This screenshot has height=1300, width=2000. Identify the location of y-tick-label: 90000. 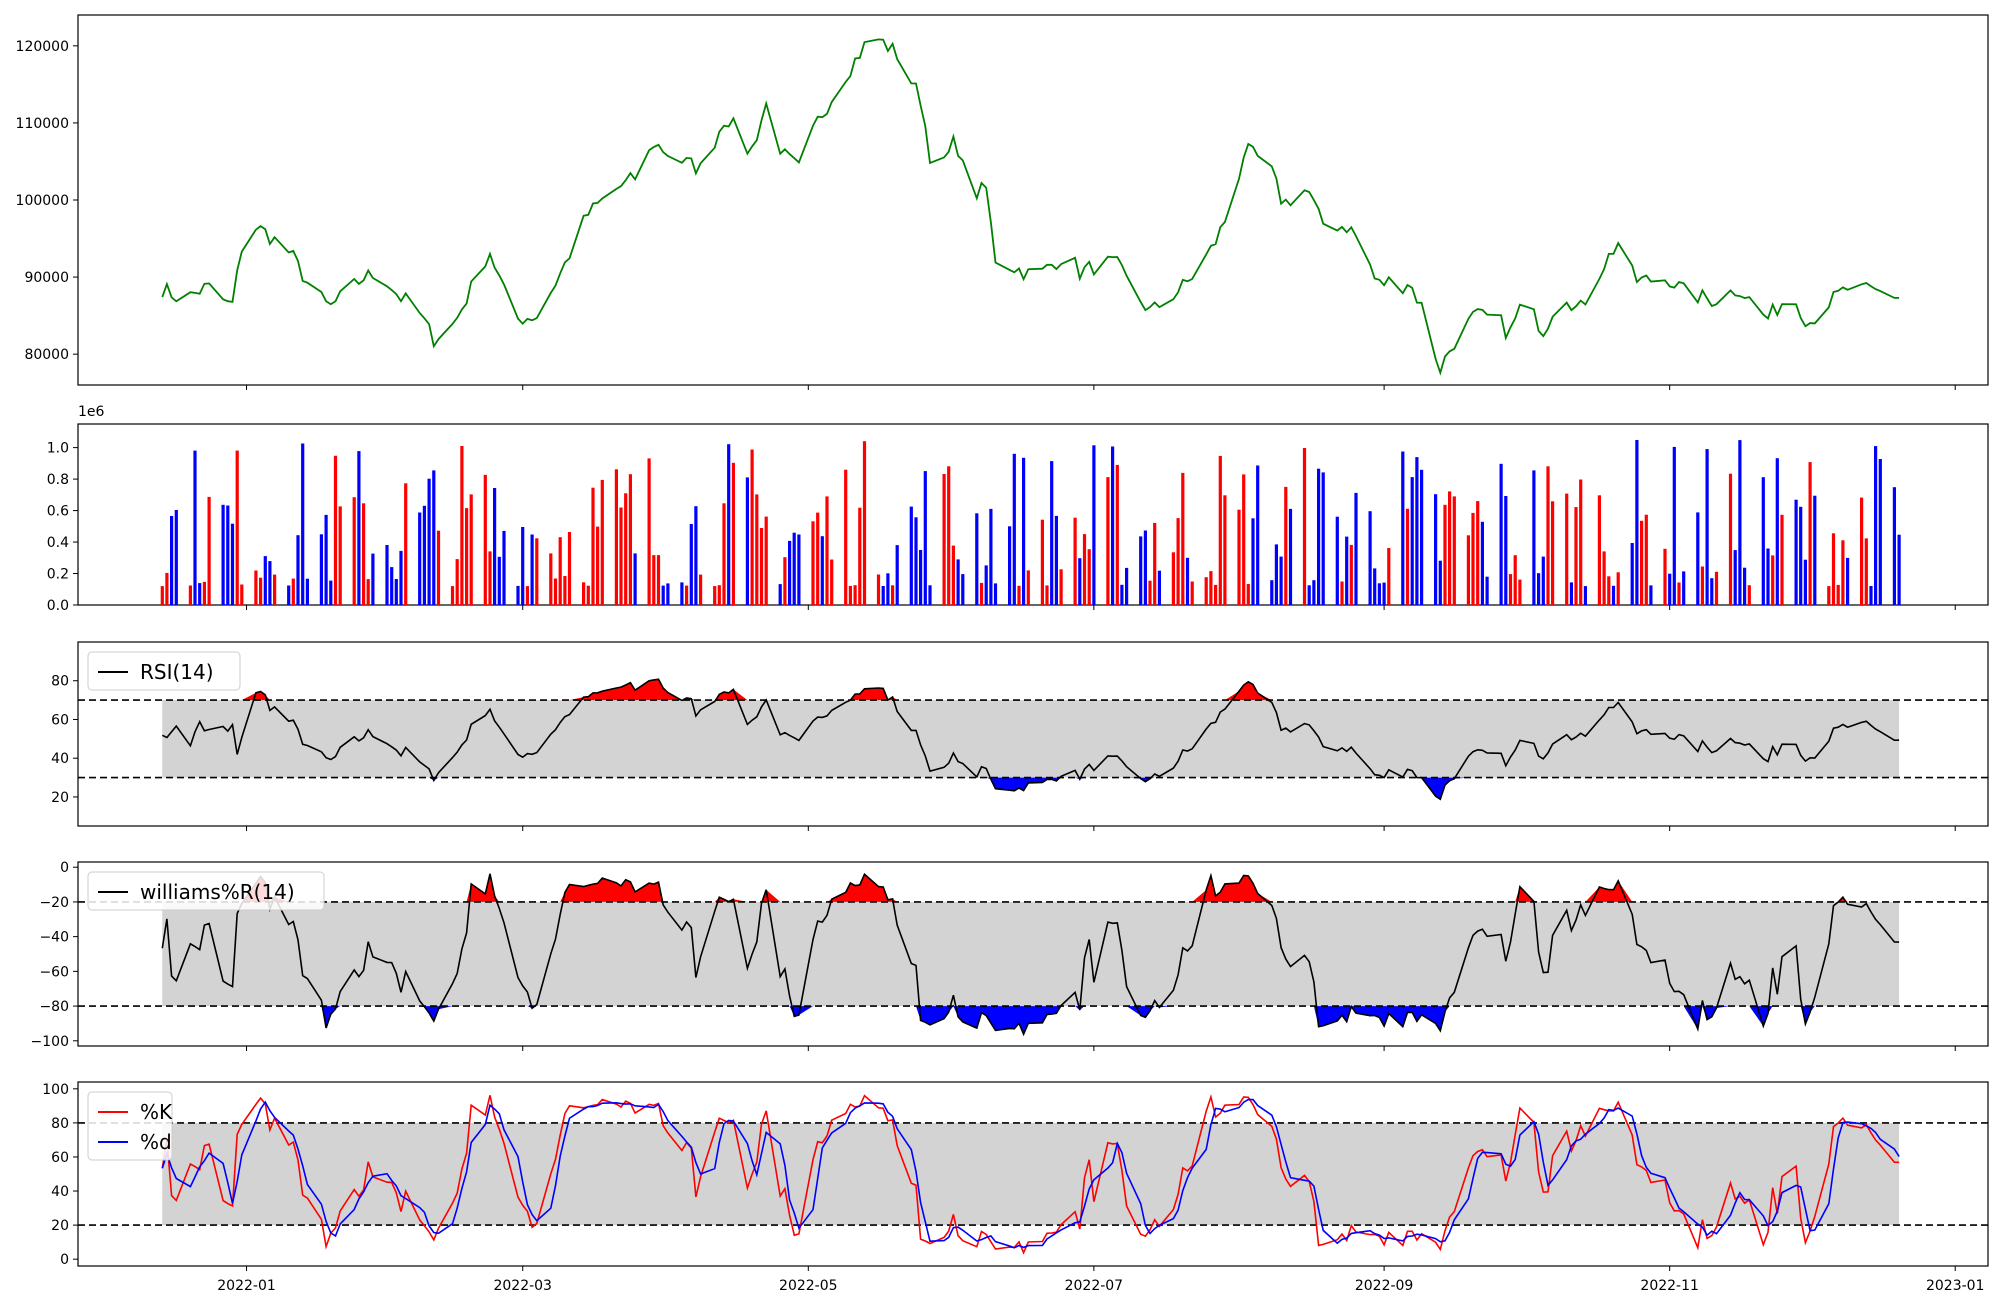
(46, 278).